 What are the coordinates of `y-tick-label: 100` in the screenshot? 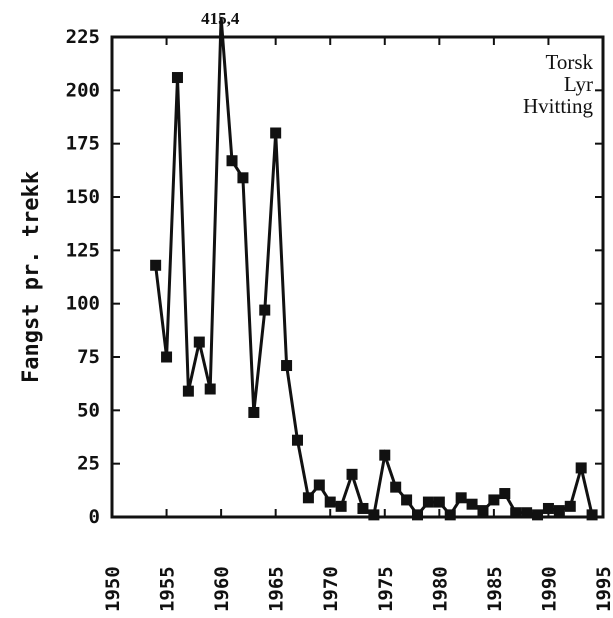 It's located at (83, 304).